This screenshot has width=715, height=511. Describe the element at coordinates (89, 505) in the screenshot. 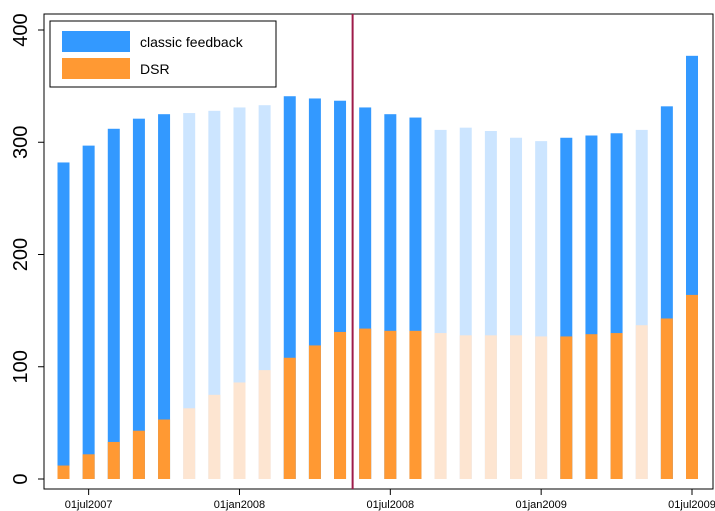

I see `x-tick-label-01jul2007: 01jul2007` at that location.